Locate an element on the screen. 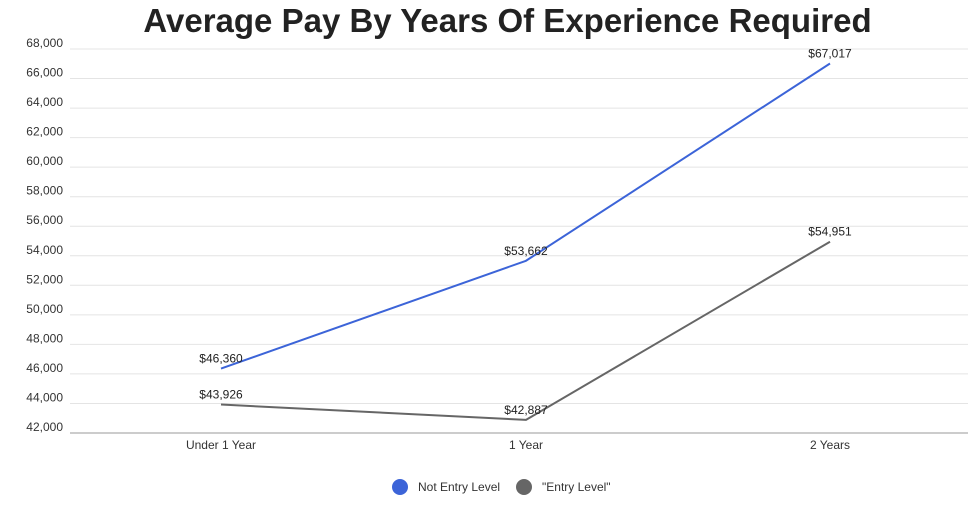 This screenshot has width=970, height=526. y-tick-label: 48,000 is located at coordinates (44, 338).